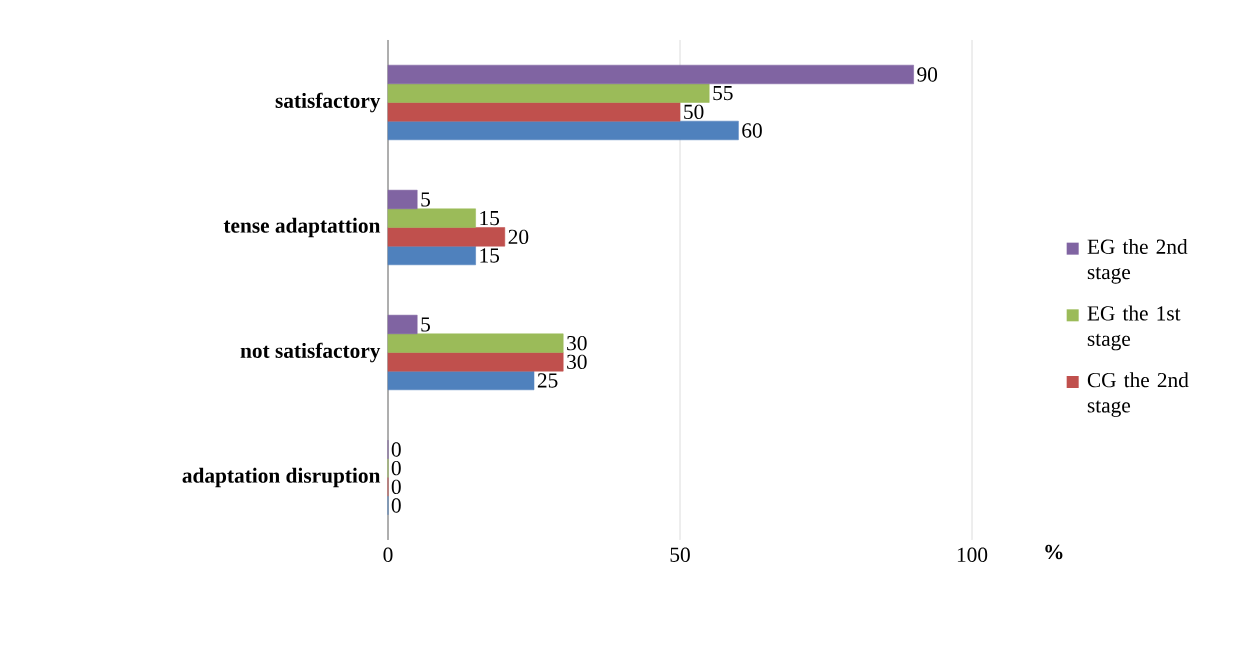  Describe the element at coordinates (1137, 261) in the screenshot. I see `legend-label: EG the 2nd stage` at that location.